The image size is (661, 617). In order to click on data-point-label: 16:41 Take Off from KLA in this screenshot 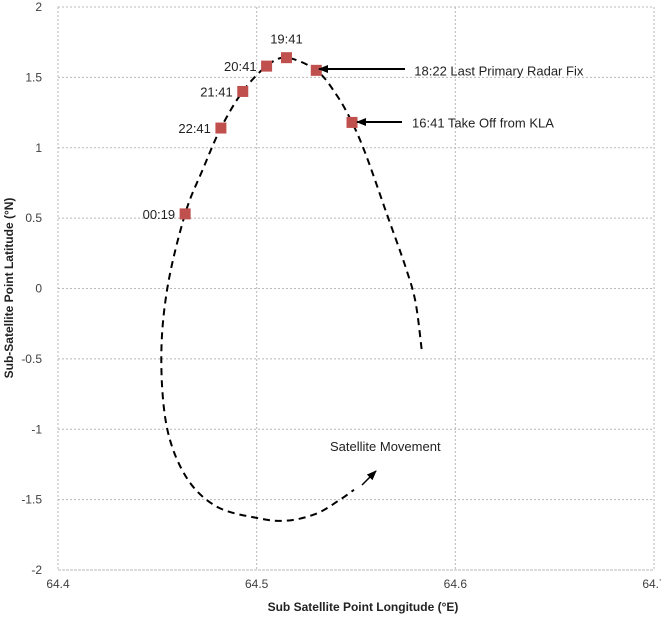, I will do `click(483, 122)`.